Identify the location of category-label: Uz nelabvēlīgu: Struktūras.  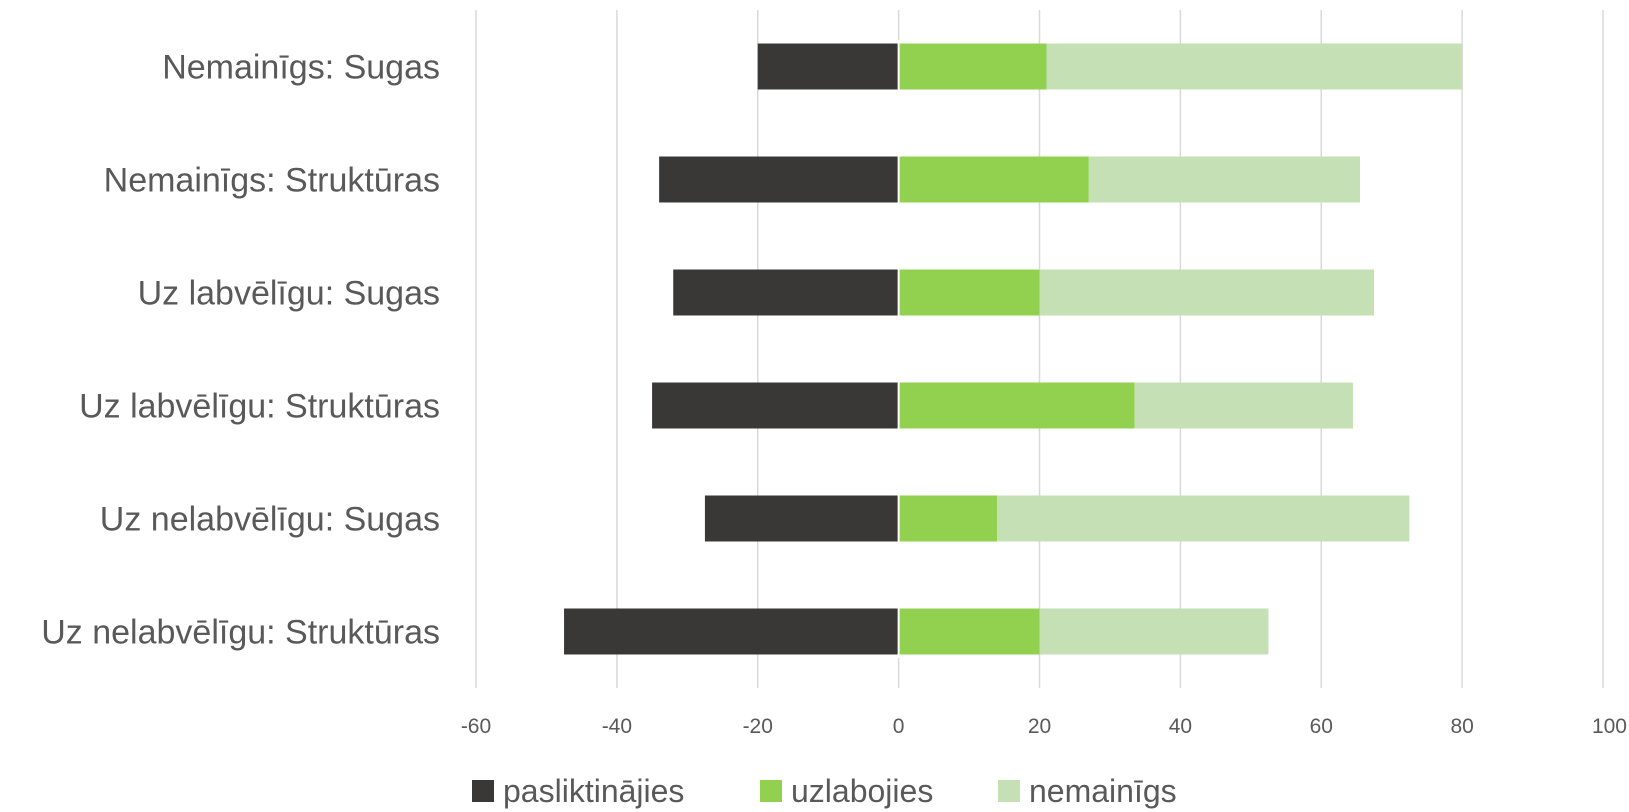
(240, 633).